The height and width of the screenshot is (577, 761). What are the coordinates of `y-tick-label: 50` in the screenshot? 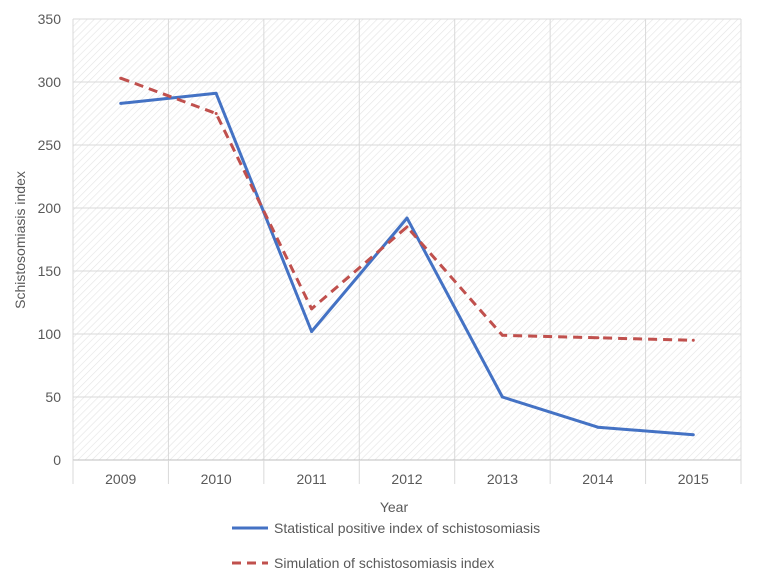 It's located at (53, 397).